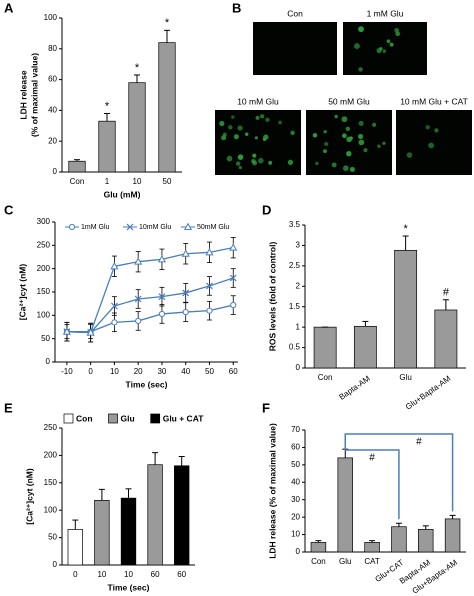 The image size is (474, 596). Describe the element at coordinates (128, 418) in the screenshot. I see `legend-label: Glu` at that location.